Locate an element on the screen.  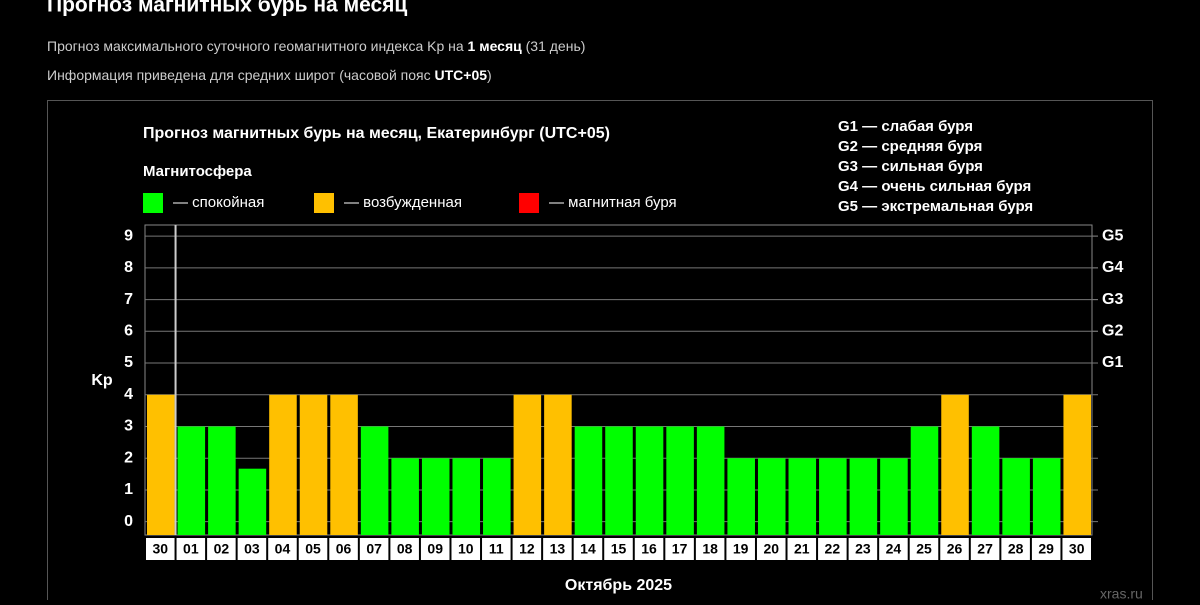
watermark: xras.ru is located at coordinates (1121, 593).